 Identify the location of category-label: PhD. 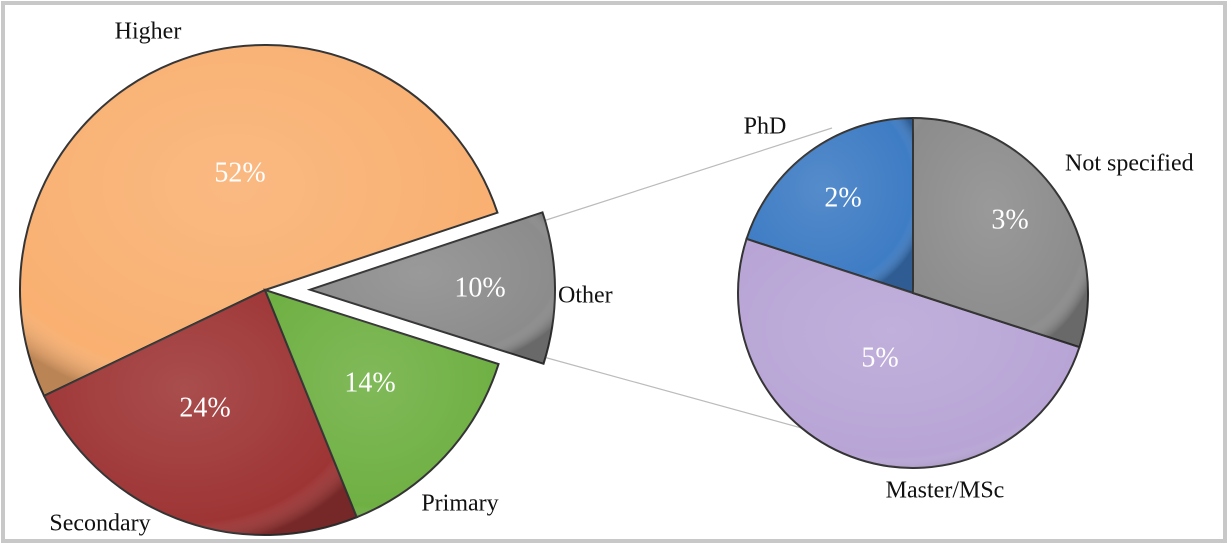
(765, 127).